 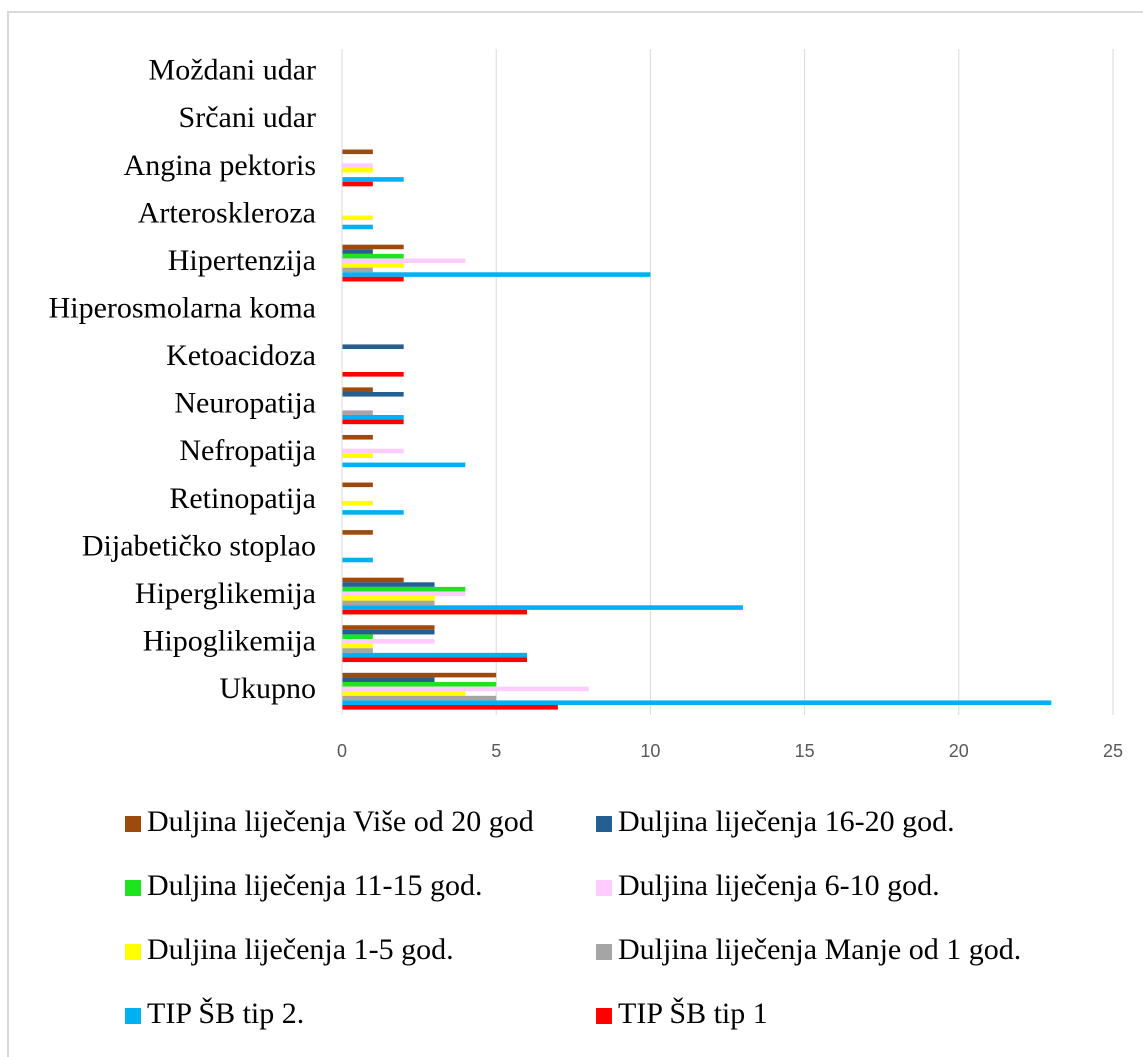 I want to click on category-label: Nefropatija, so click(x=247, y=450).